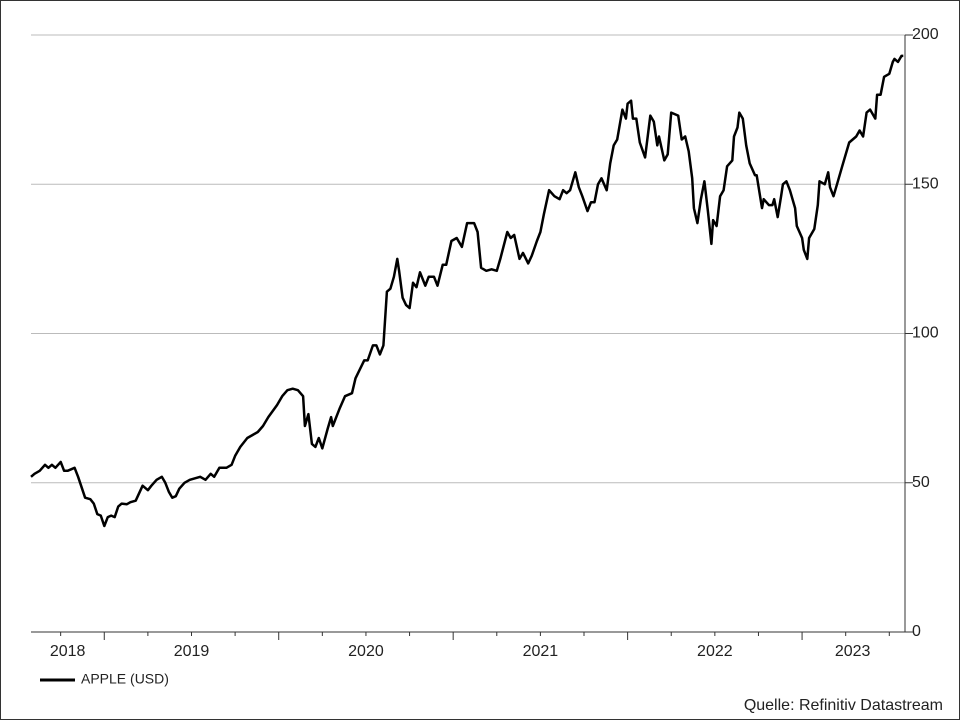  What do you see at coordinates (715, 651) in the screenshot?
I see `x-tick-label: 2022` at bounding box center [715, 651].